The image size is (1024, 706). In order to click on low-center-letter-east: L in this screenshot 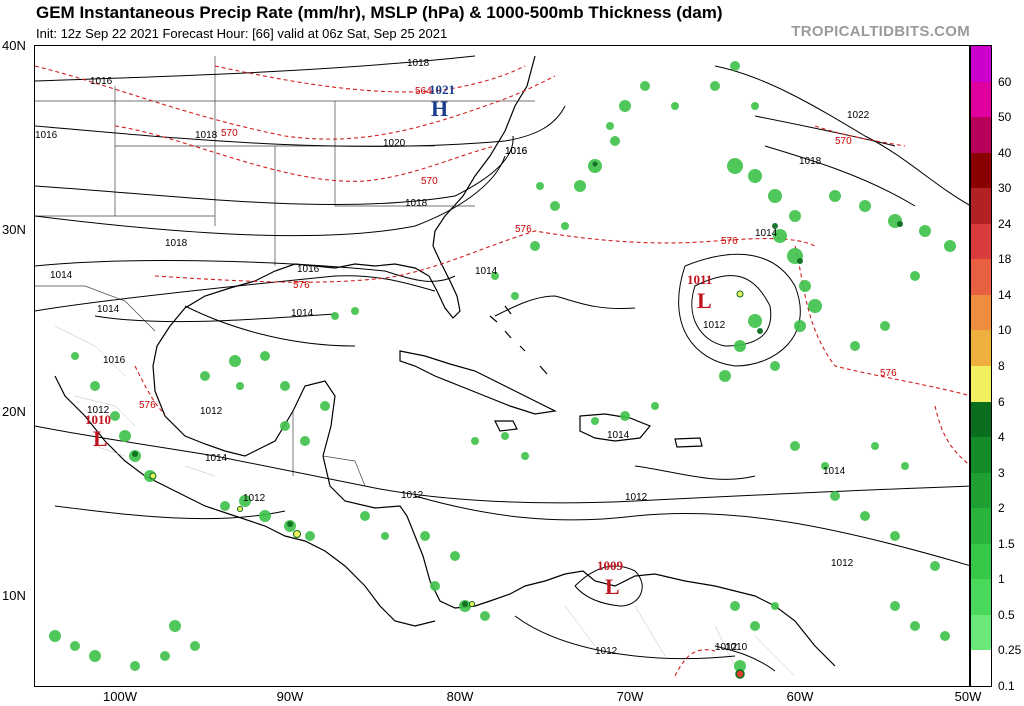, I will do `click(704, 300)`.